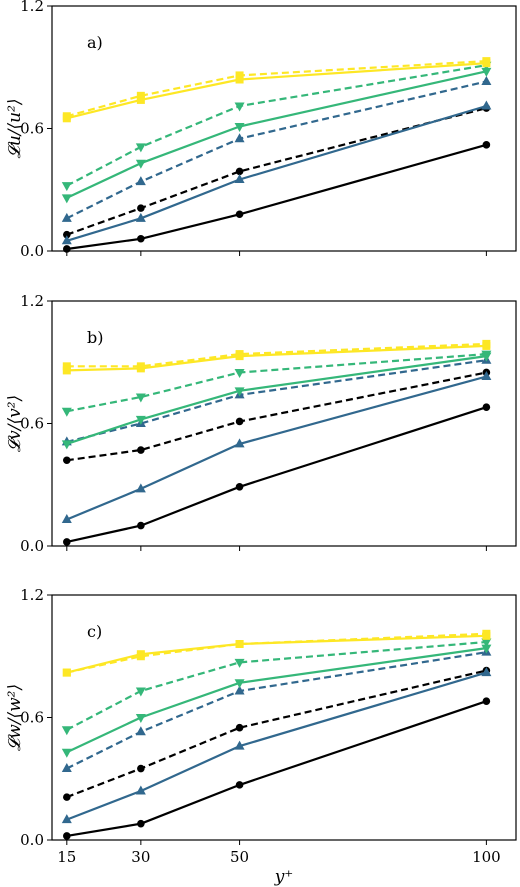 This screenshot has width=520, height=887. What do you see at coordinates (284, 877) in the screenshot?
I see `x-axis-label: y⁺` at bounding box center [284, 877].